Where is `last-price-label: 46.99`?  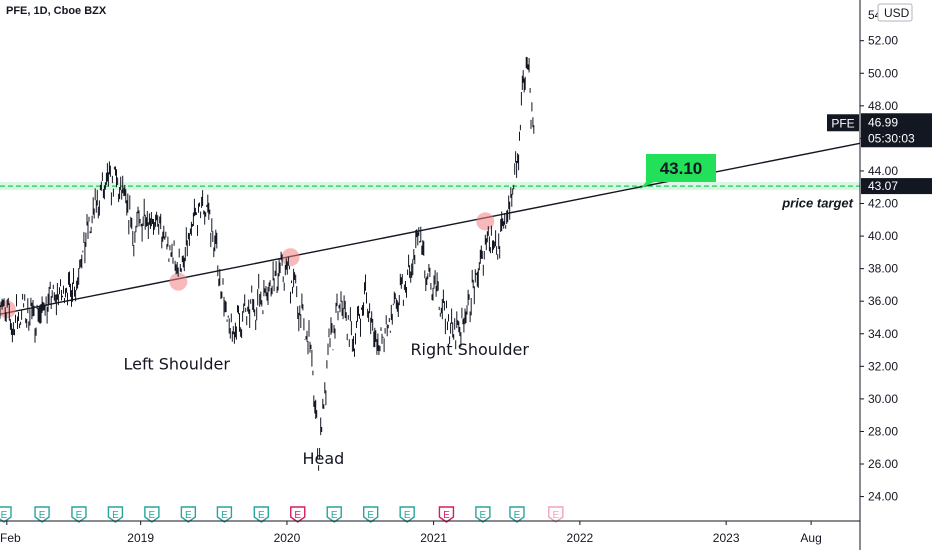
last-price-label: 46.99 is located at coordinates (883, 122).